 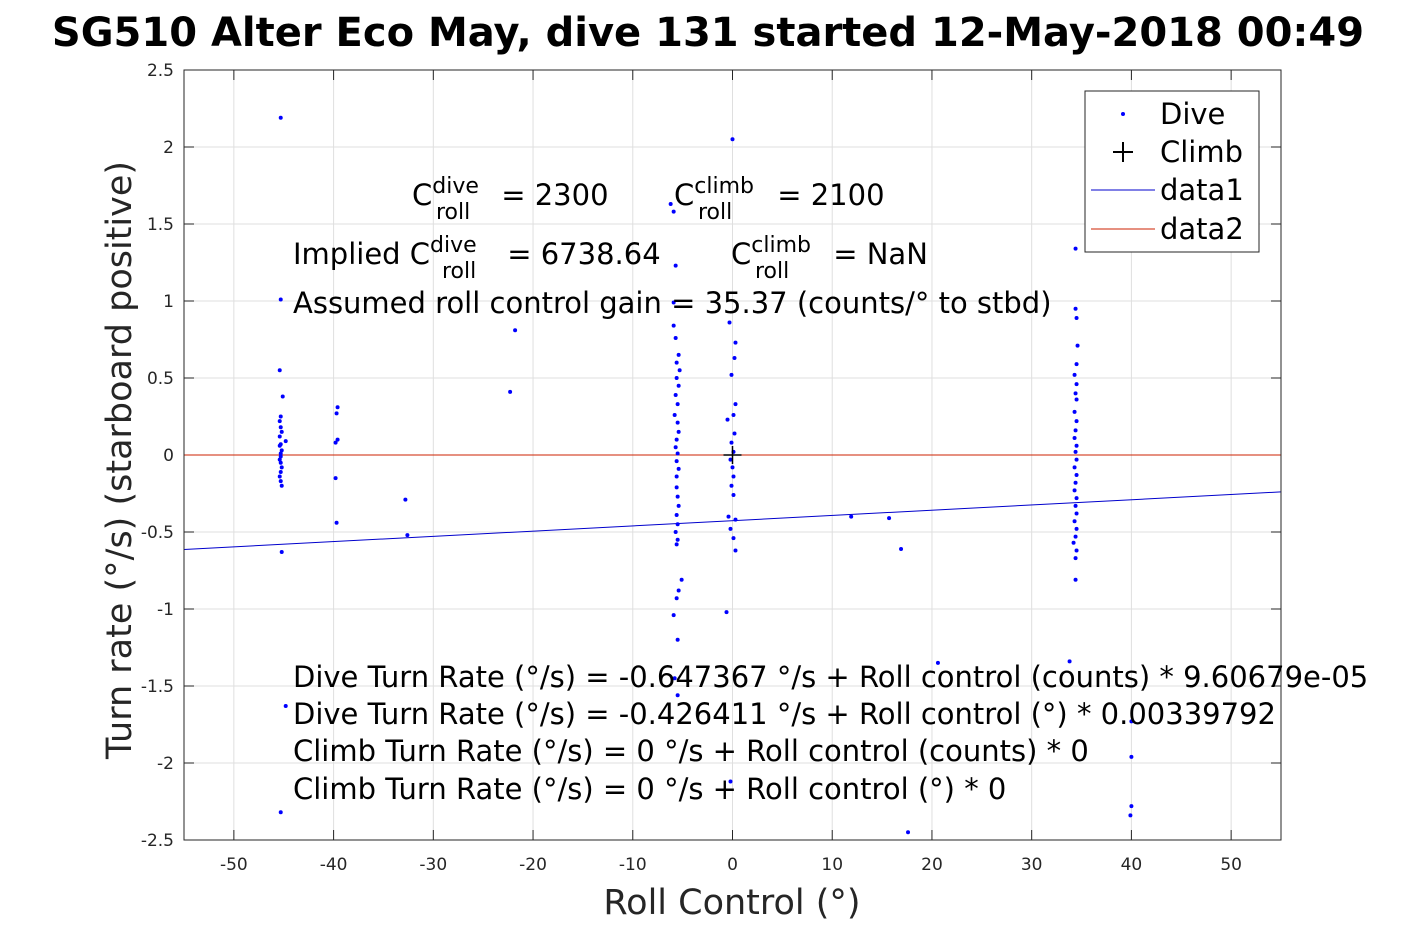 I want to click on c-climb-roll-annotation: Cclimb roll = 2100, so click(x=779, y=199).